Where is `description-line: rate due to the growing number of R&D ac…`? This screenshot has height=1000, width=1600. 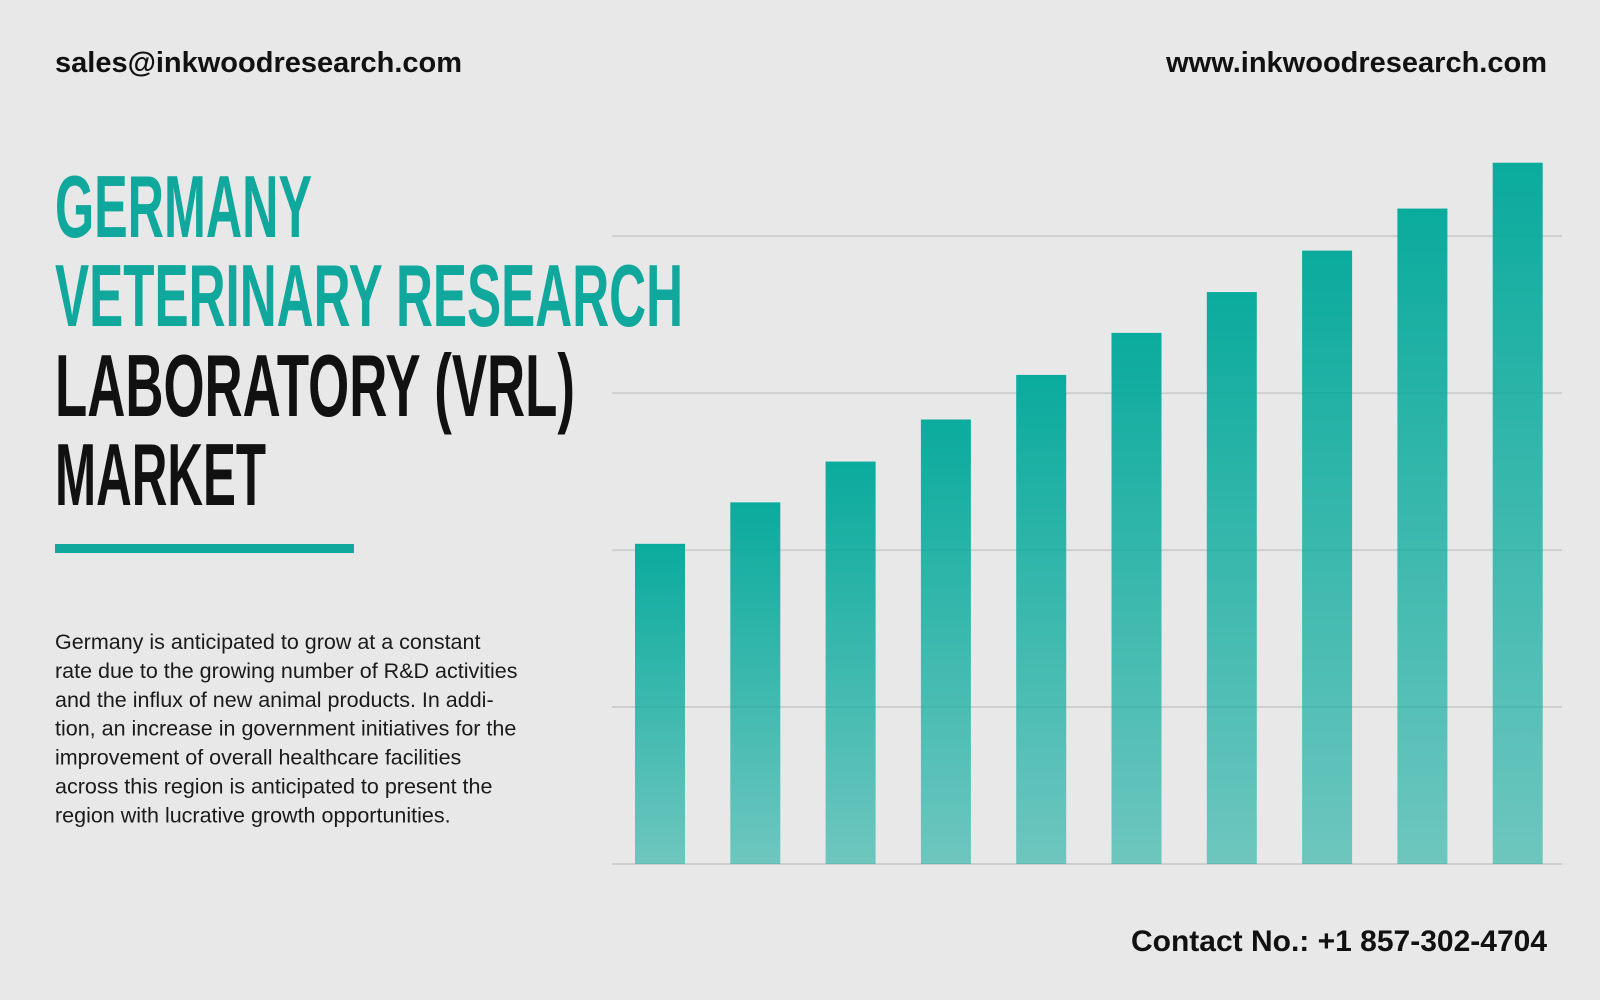
description-line: rate due to the growing number of R&D ac… is located at coordinates (286, 671).